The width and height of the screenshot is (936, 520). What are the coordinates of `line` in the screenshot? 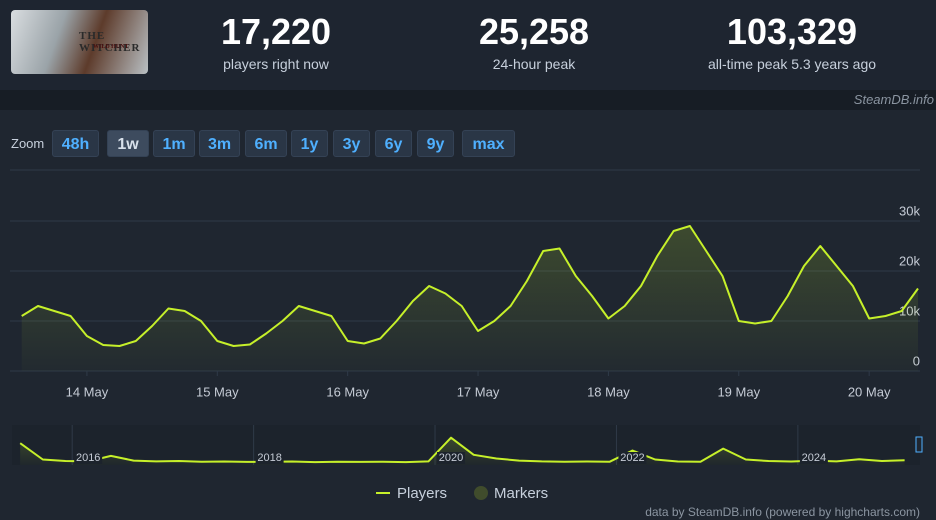 It's located at (462, 450).